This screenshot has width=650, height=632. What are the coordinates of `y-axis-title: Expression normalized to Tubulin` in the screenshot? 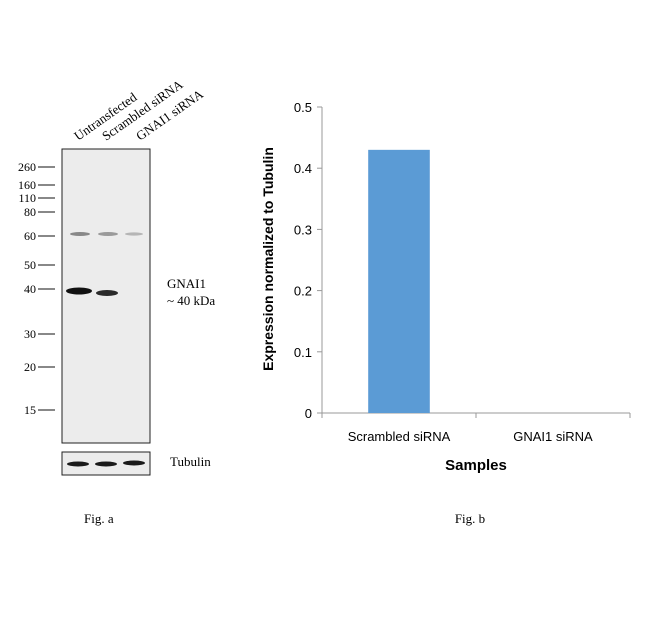 It's located at (268, 259).